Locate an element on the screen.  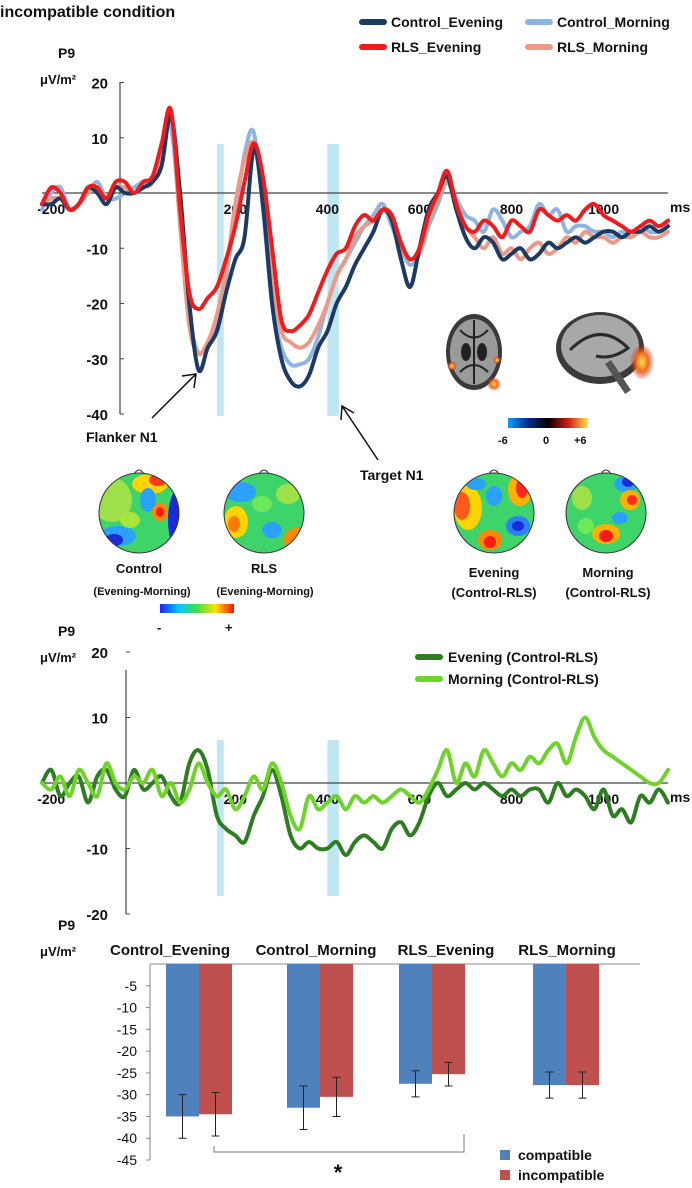
topomap-evening-outline is located at coordinates (494, 513).